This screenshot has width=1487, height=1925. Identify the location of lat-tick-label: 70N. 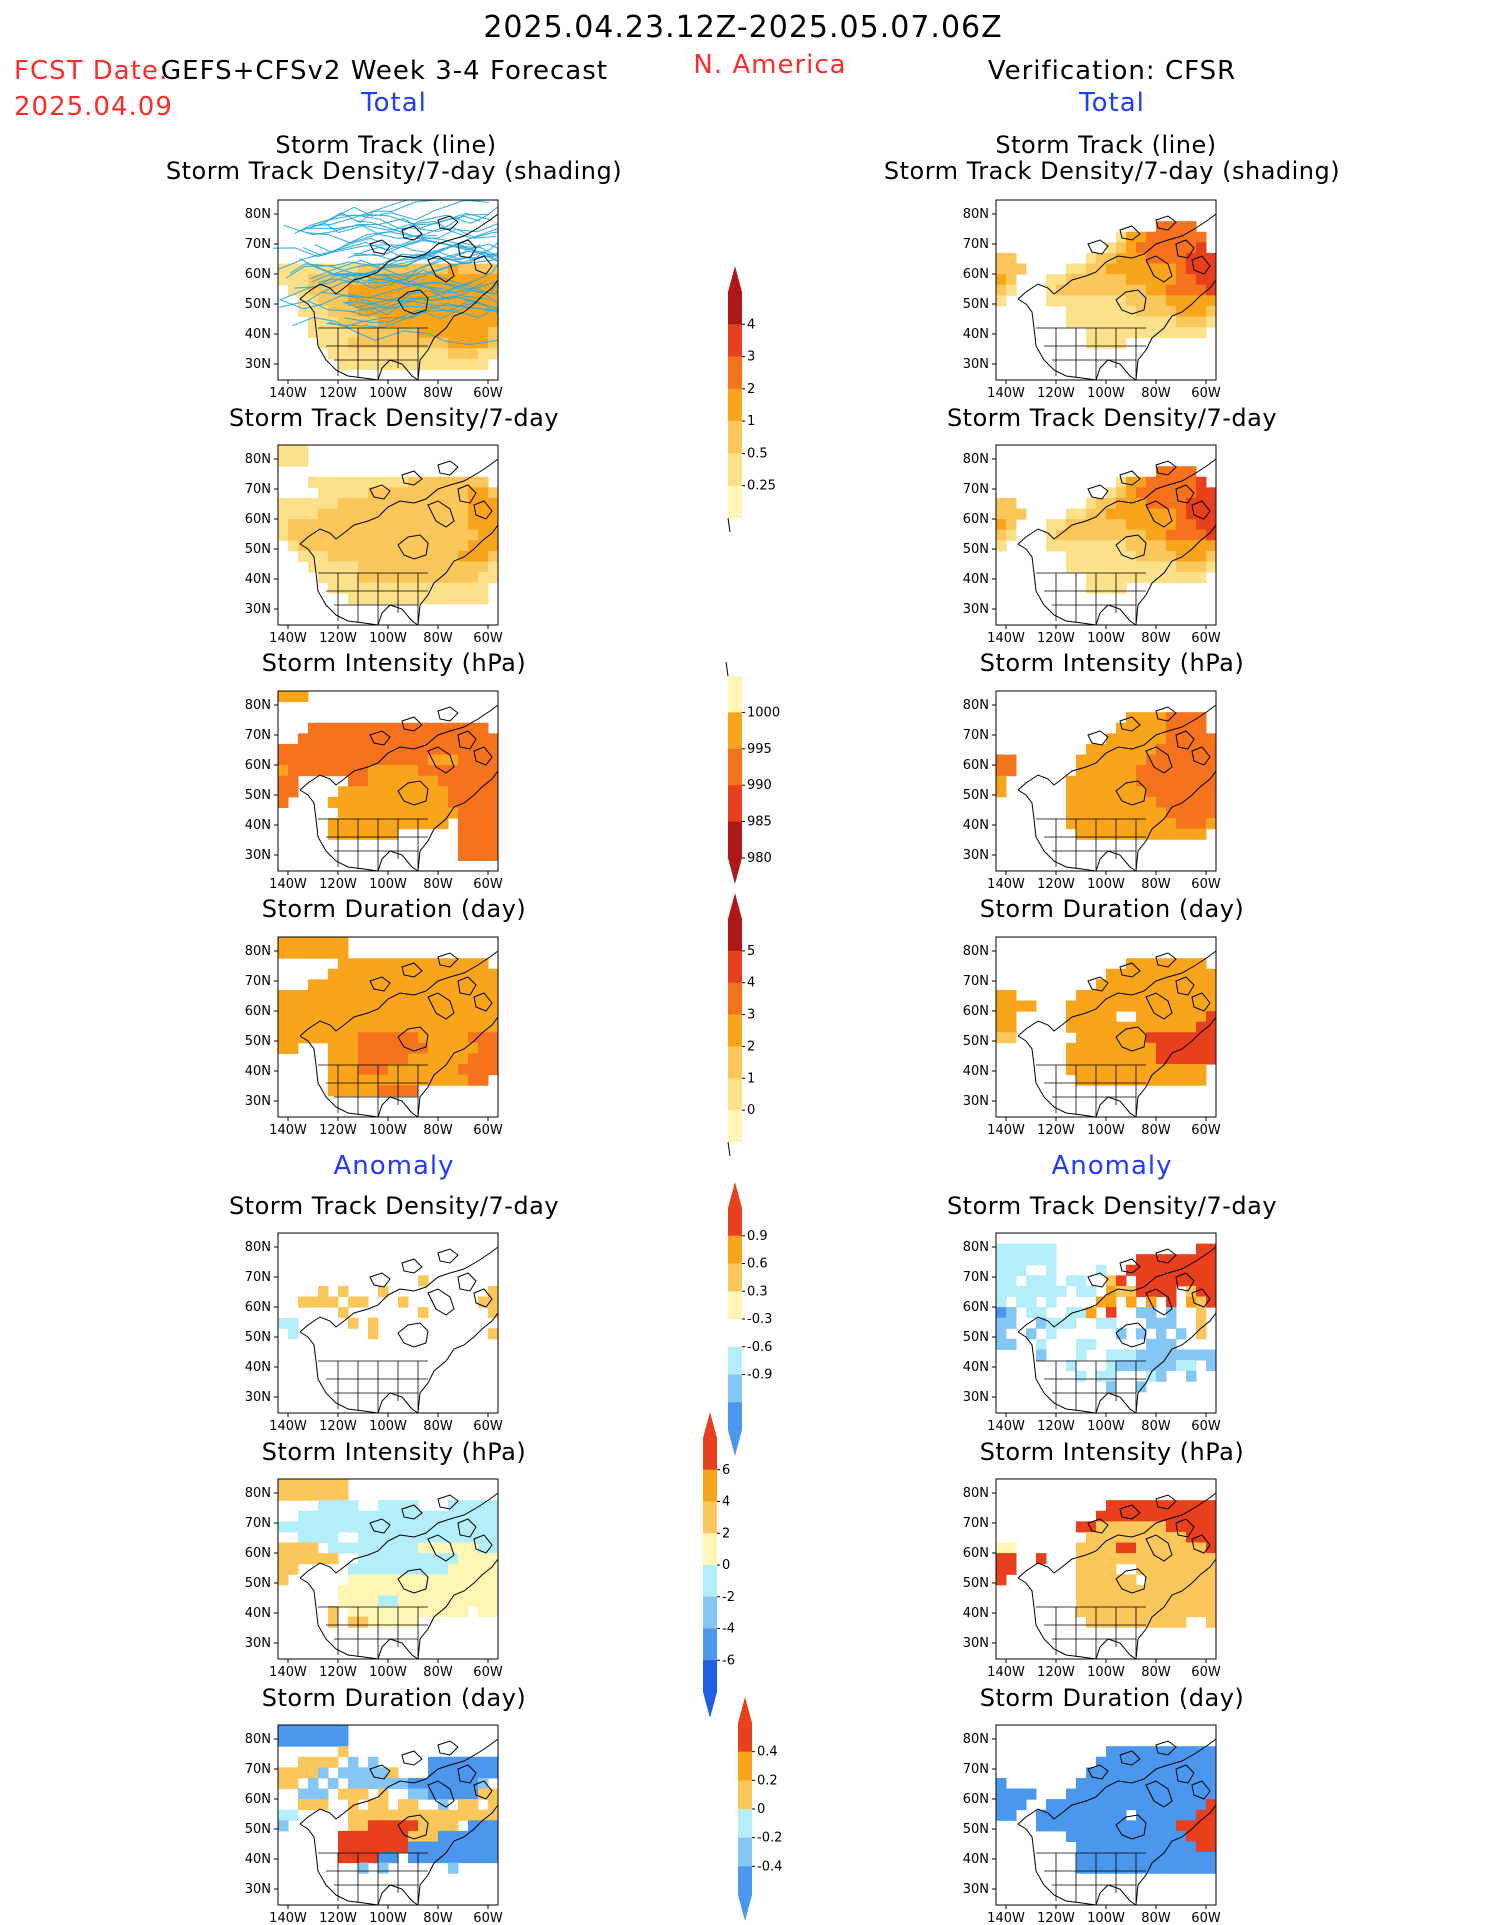
(258, 1523).